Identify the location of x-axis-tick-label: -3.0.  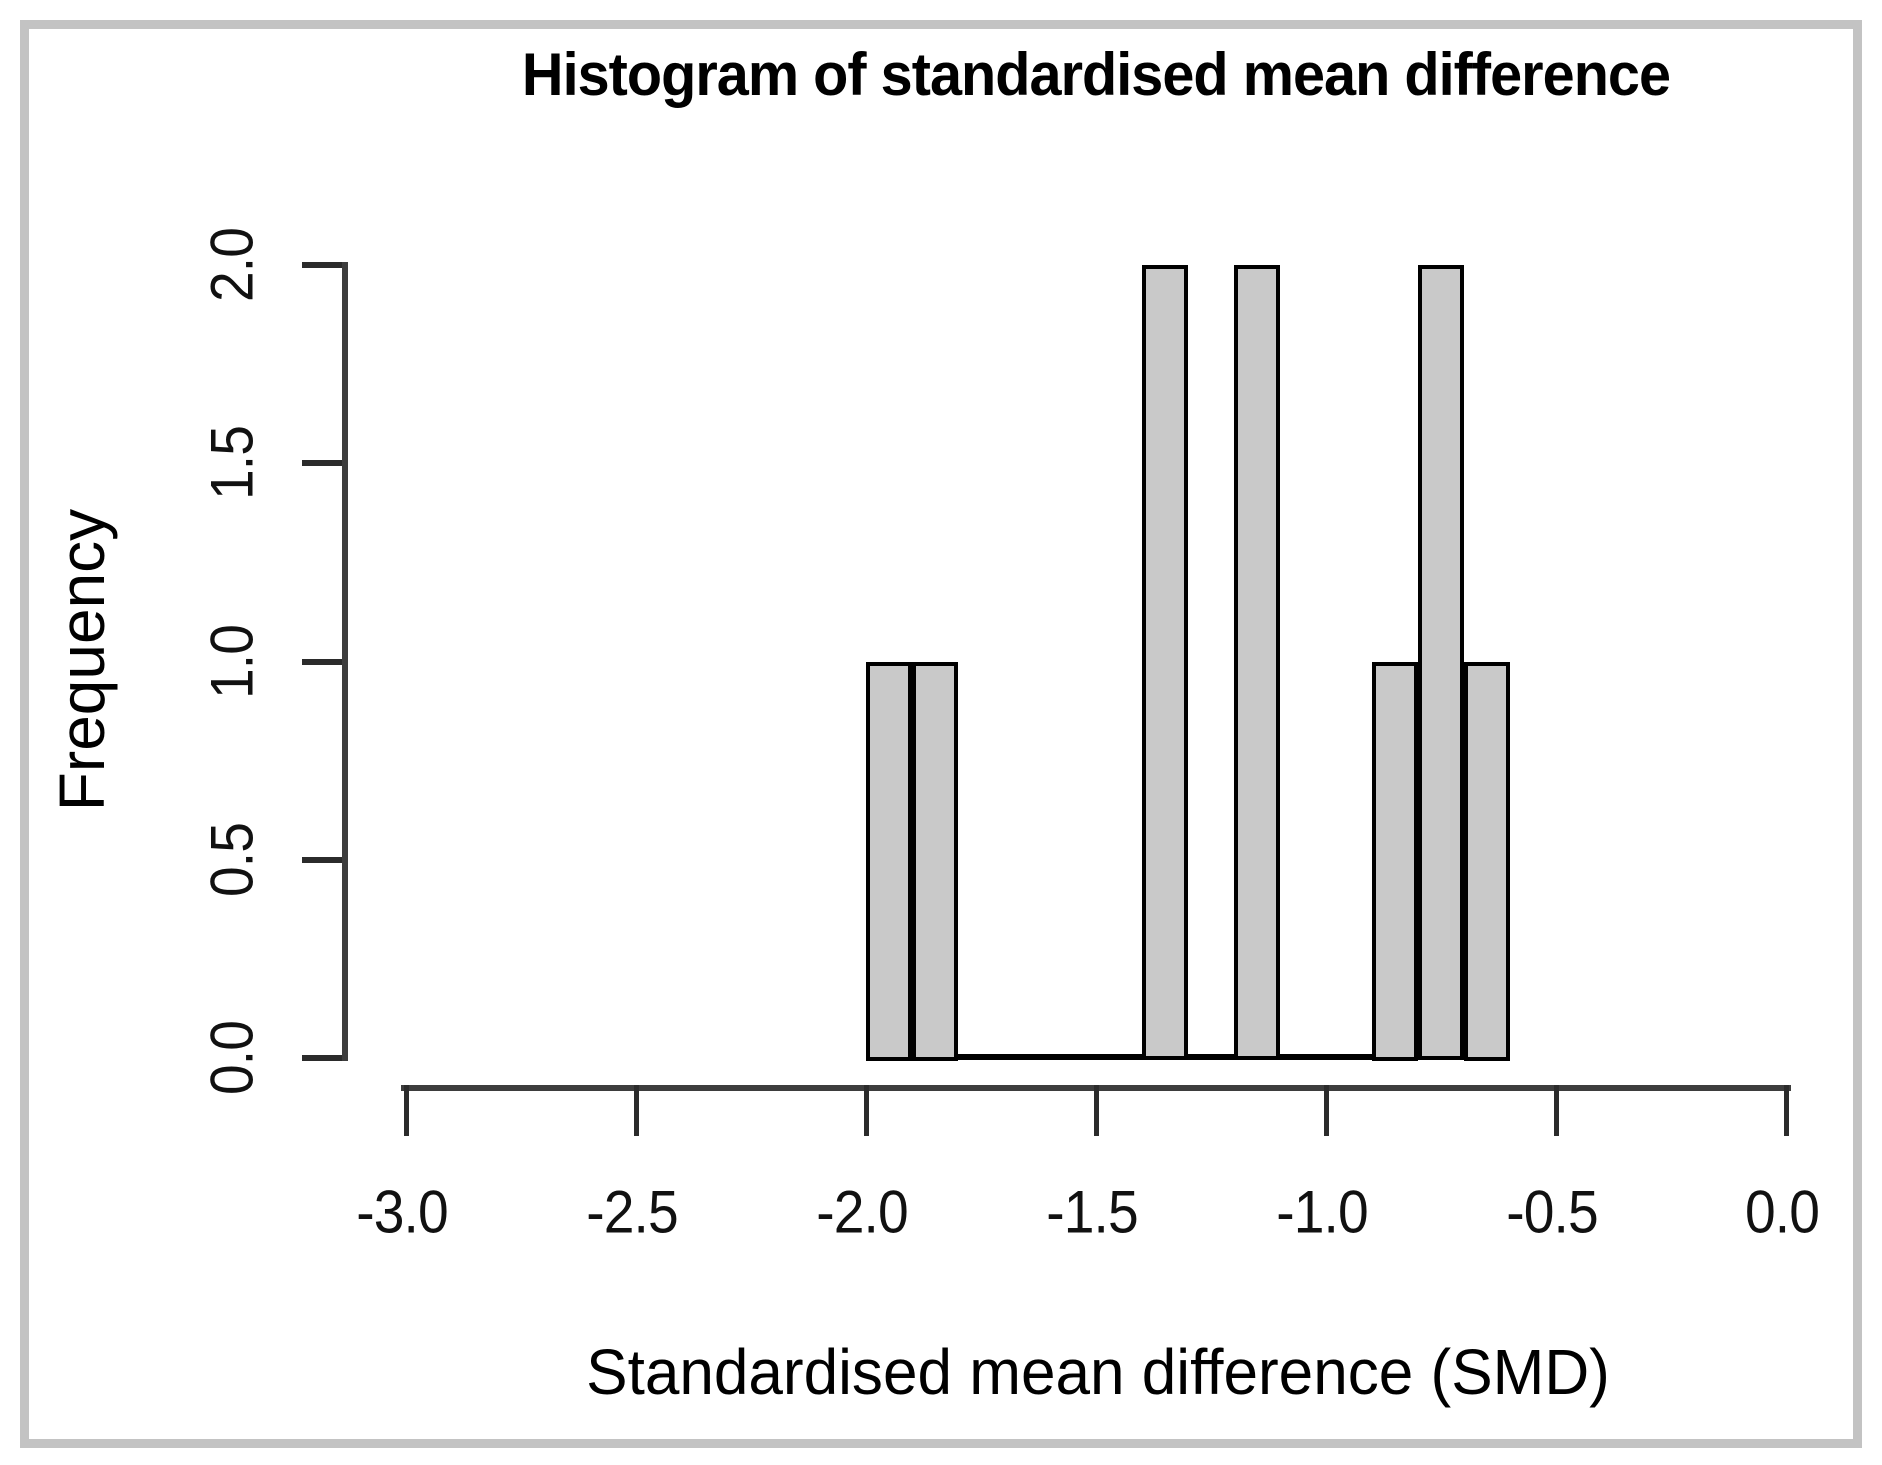
(402, 1212).